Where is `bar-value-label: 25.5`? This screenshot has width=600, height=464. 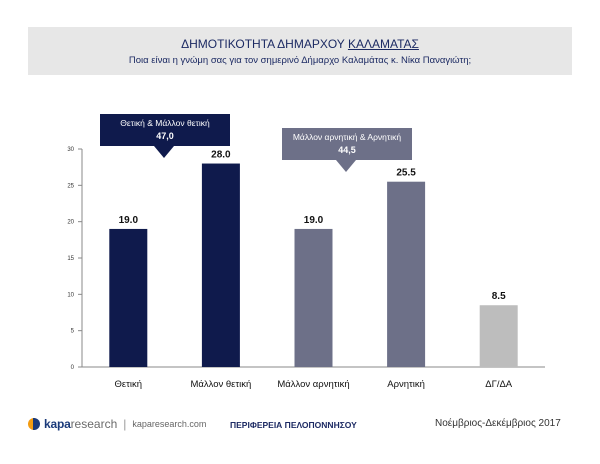
bar-value-label: 25.5 is located at coordinates (406, 173).